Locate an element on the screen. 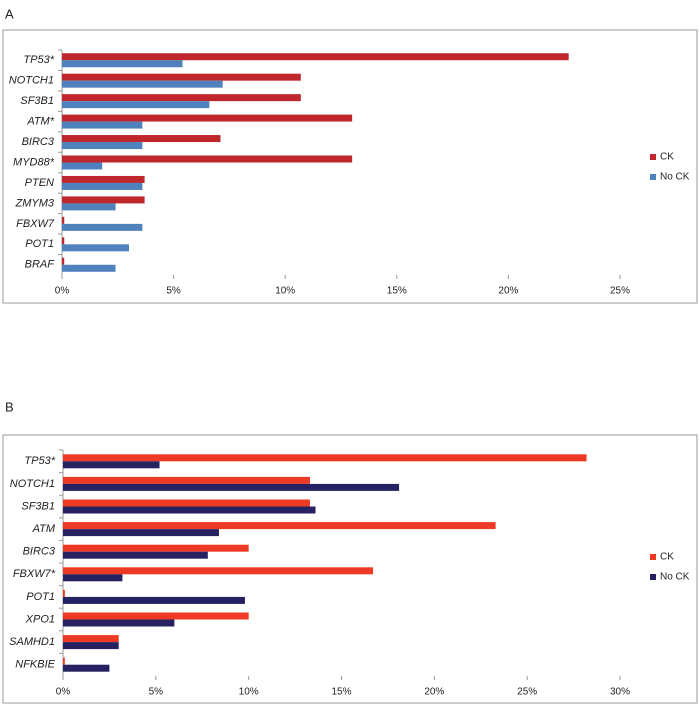  panel-label: A is located at coordinates (9, 13).